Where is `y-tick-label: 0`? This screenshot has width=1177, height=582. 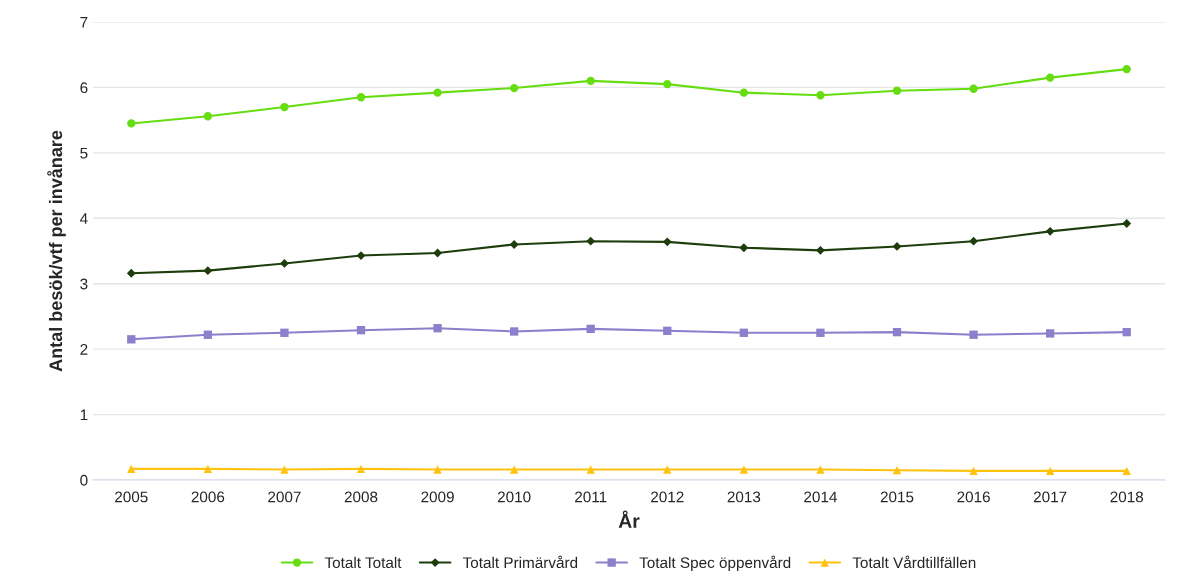
y-tick-label: 0 is located at coordinates (84, 480).